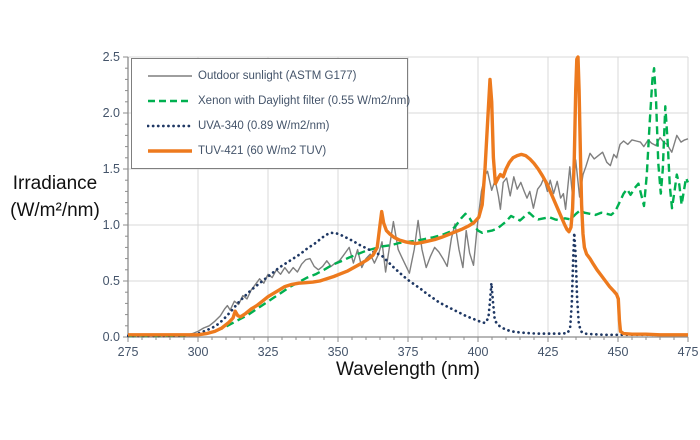 The image size is (700, 440). Describe the element at coordinates (111, 169) in the screenshot. I see `y-tick-label: 1.5` at that location.